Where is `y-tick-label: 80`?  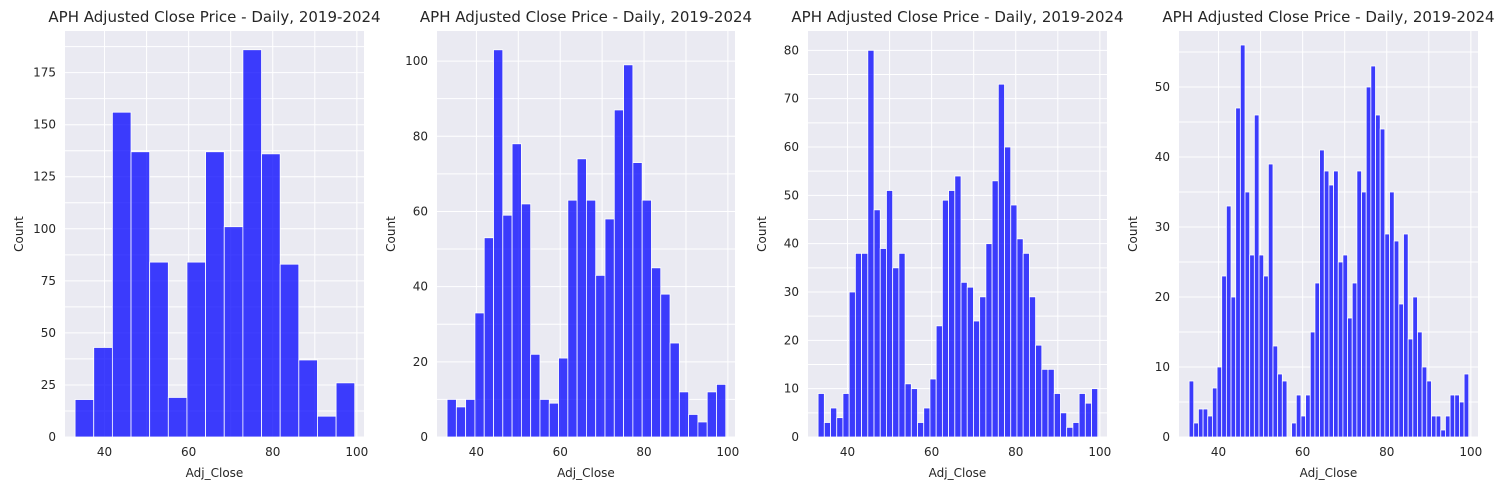 y-tick-label: 80 is located at coordinates (420, 136).